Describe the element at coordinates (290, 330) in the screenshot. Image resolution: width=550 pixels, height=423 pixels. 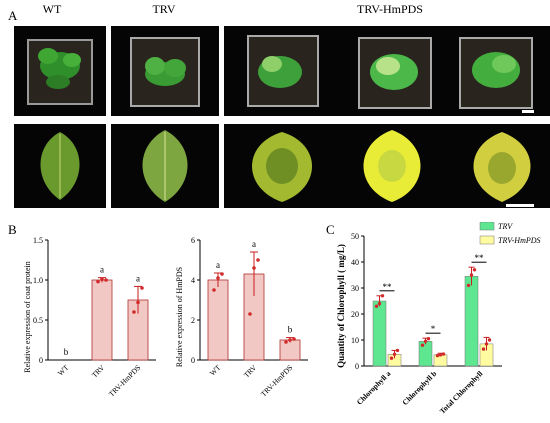
I see `chart2-sig-letter: b` at that location.